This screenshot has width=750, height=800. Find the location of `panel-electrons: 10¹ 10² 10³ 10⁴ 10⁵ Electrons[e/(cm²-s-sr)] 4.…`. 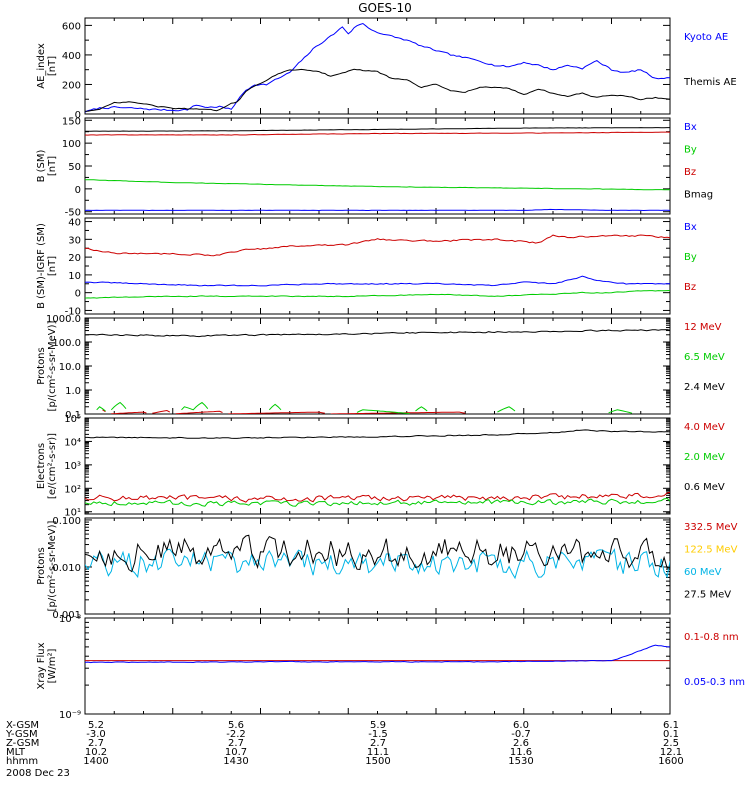

panel-electrons: 10¹ 10² 10³ 10⁴ 10⁵ Electrons[e/(cm²-s-sr)] 4.… is located at coordinates (380, 466).